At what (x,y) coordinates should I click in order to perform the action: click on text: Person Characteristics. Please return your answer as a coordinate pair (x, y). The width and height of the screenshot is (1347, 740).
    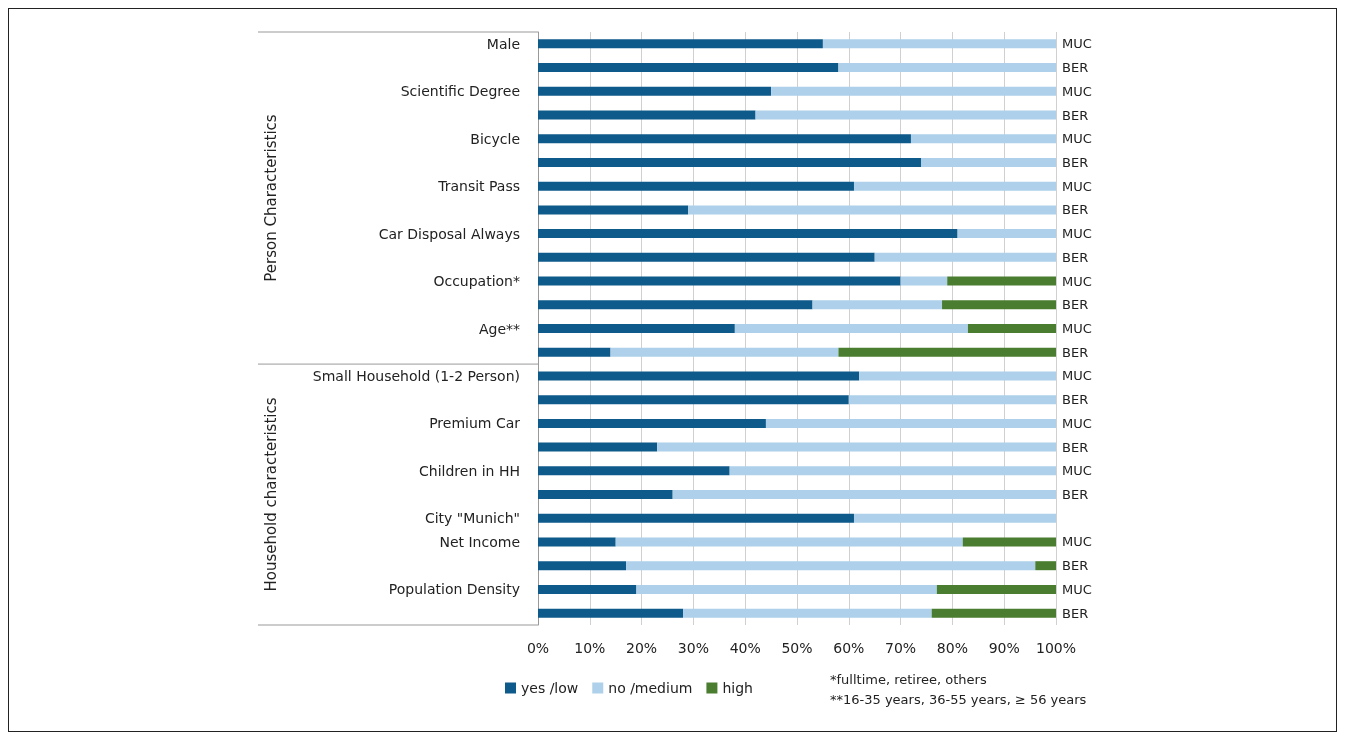
    Looking at the image, I should click on (271, 198).